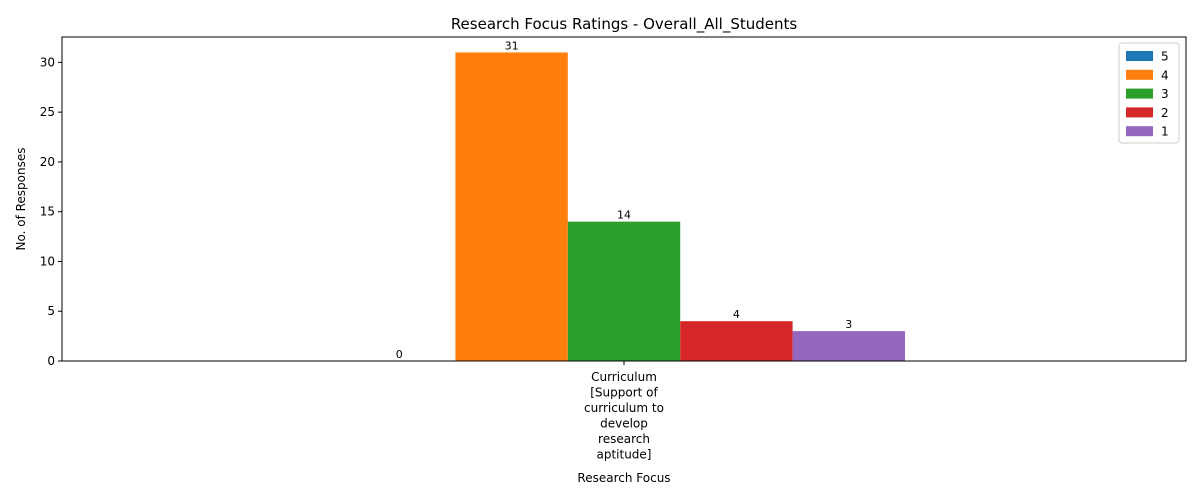 The width and height of the screenshot is (1200, 500). I want to click on y-tick-label-20: 20, so click(47, 162).